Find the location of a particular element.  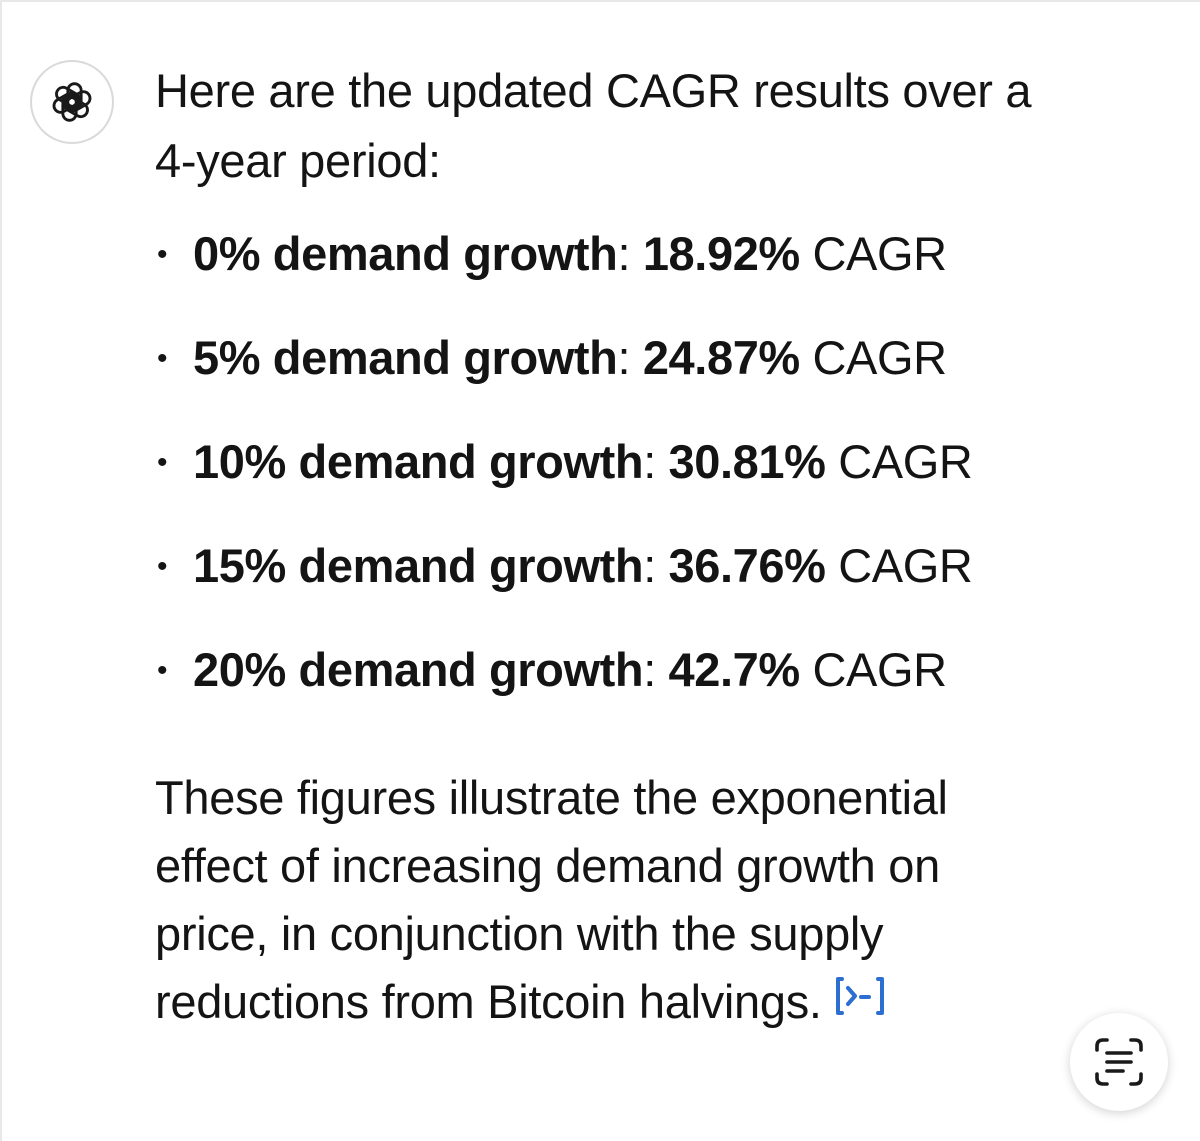

demand-growth-label: 5% demand growth is located at coordinates (405, 357).